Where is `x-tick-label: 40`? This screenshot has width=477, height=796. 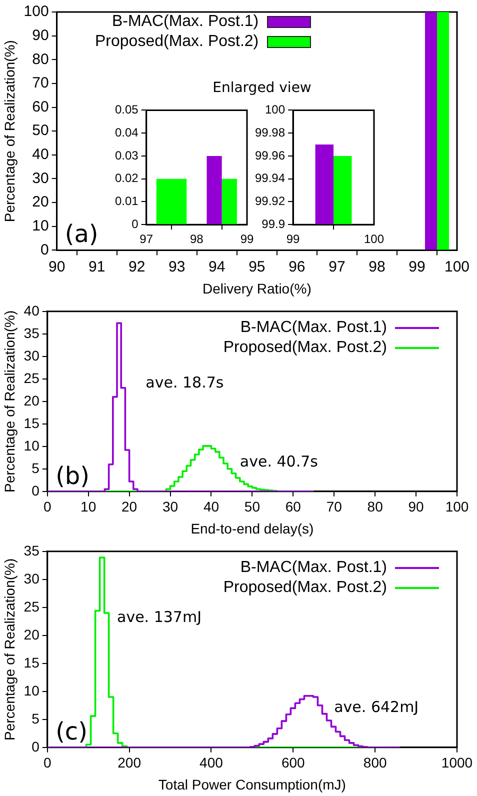
x-tick-label: 40 is located at coordinates (211, 506).